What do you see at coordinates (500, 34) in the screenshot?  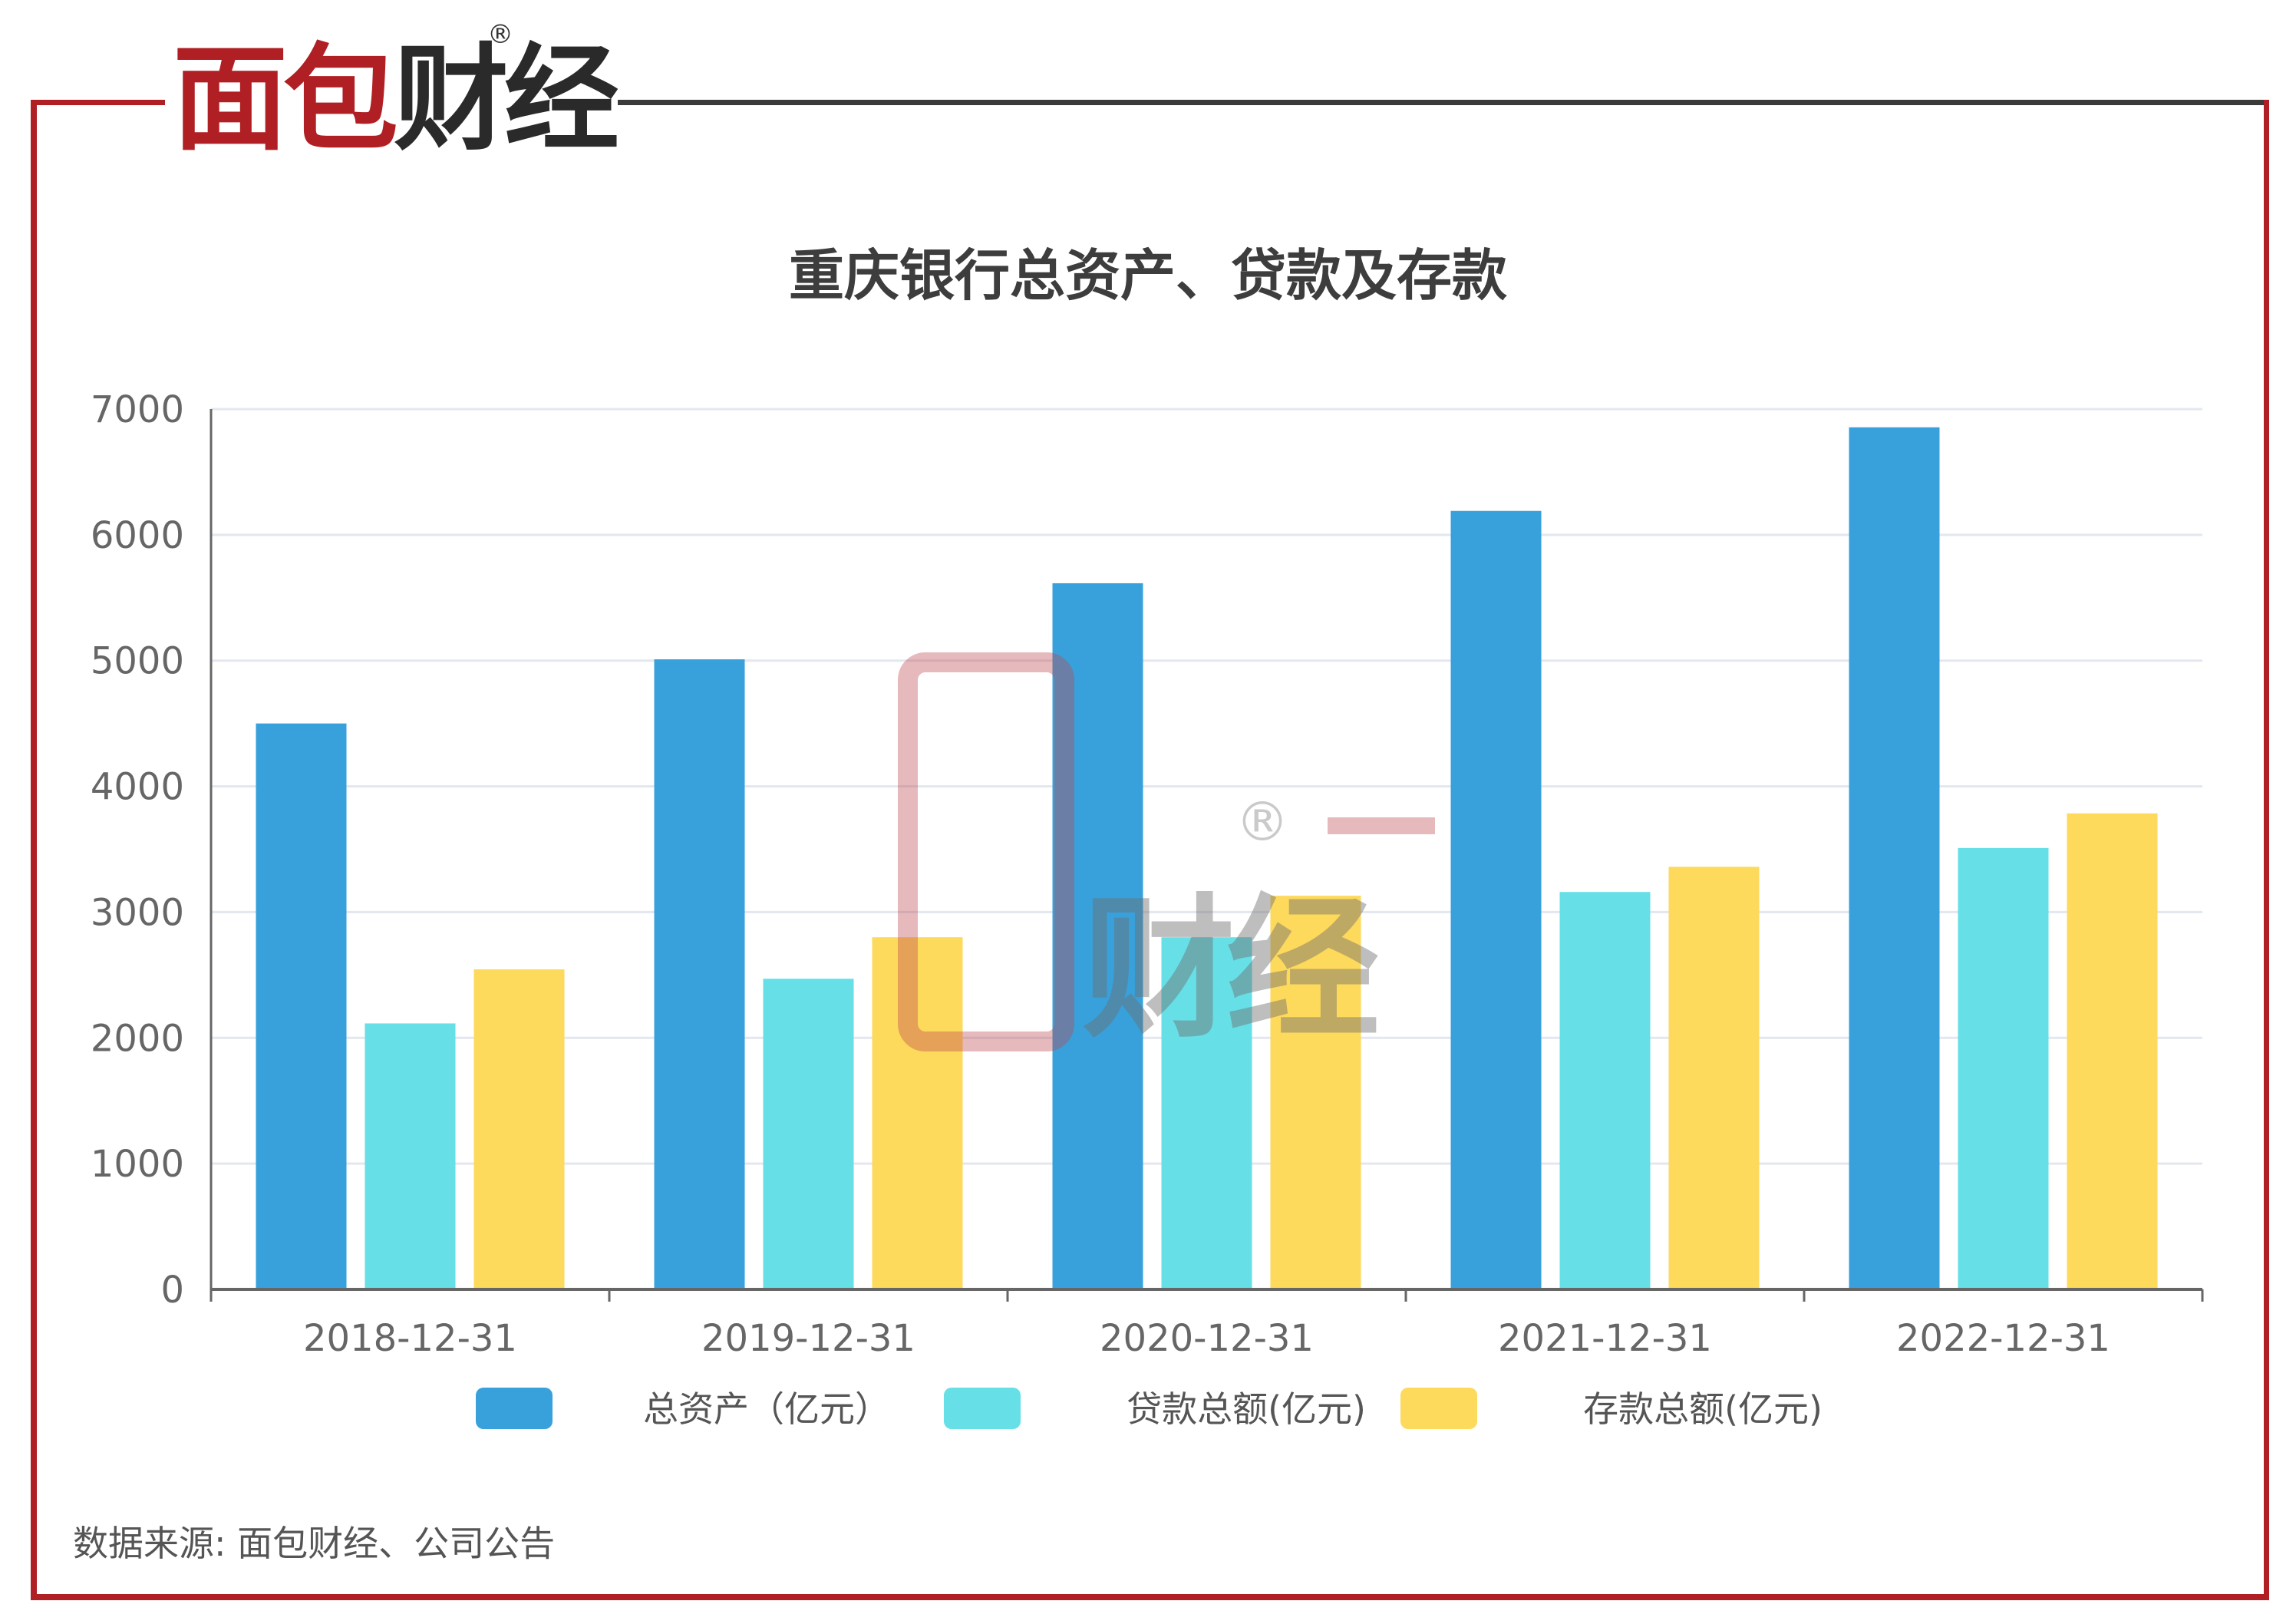 I see `registered-mark: ®` at bounding box center [500, 34].